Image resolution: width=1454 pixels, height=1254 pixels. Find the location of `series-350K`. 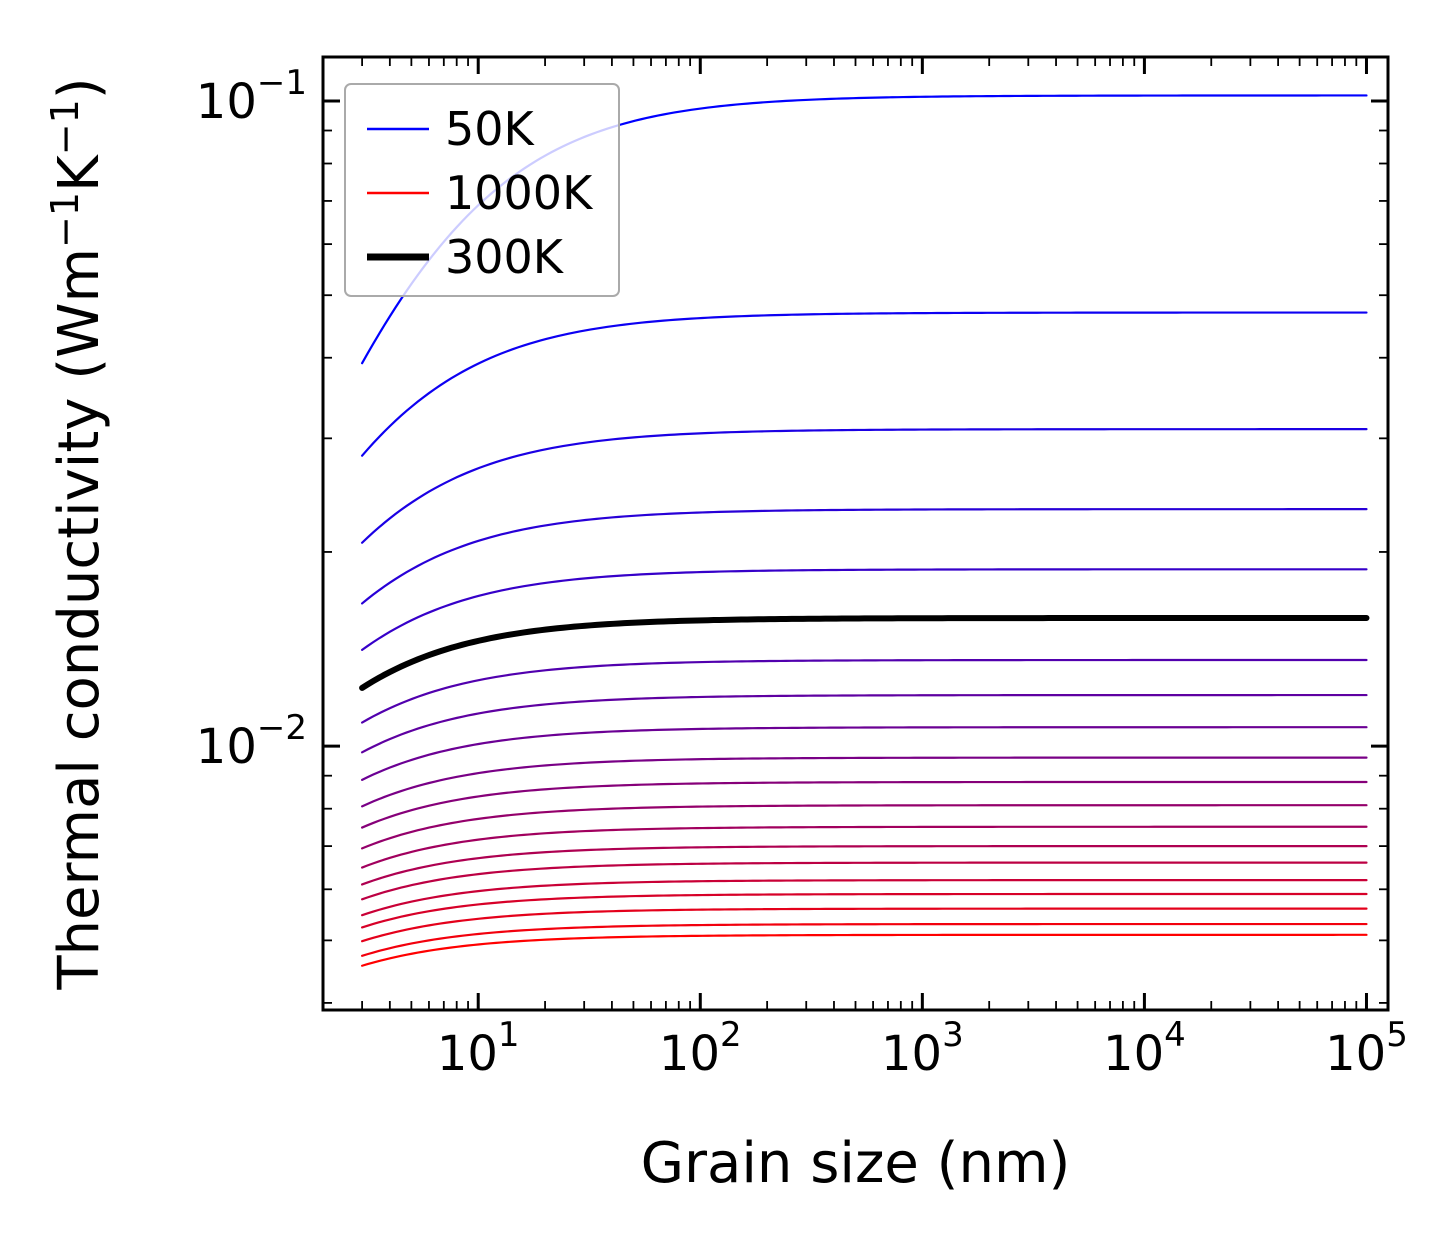

series-350K is located at coordinates (864, 691).